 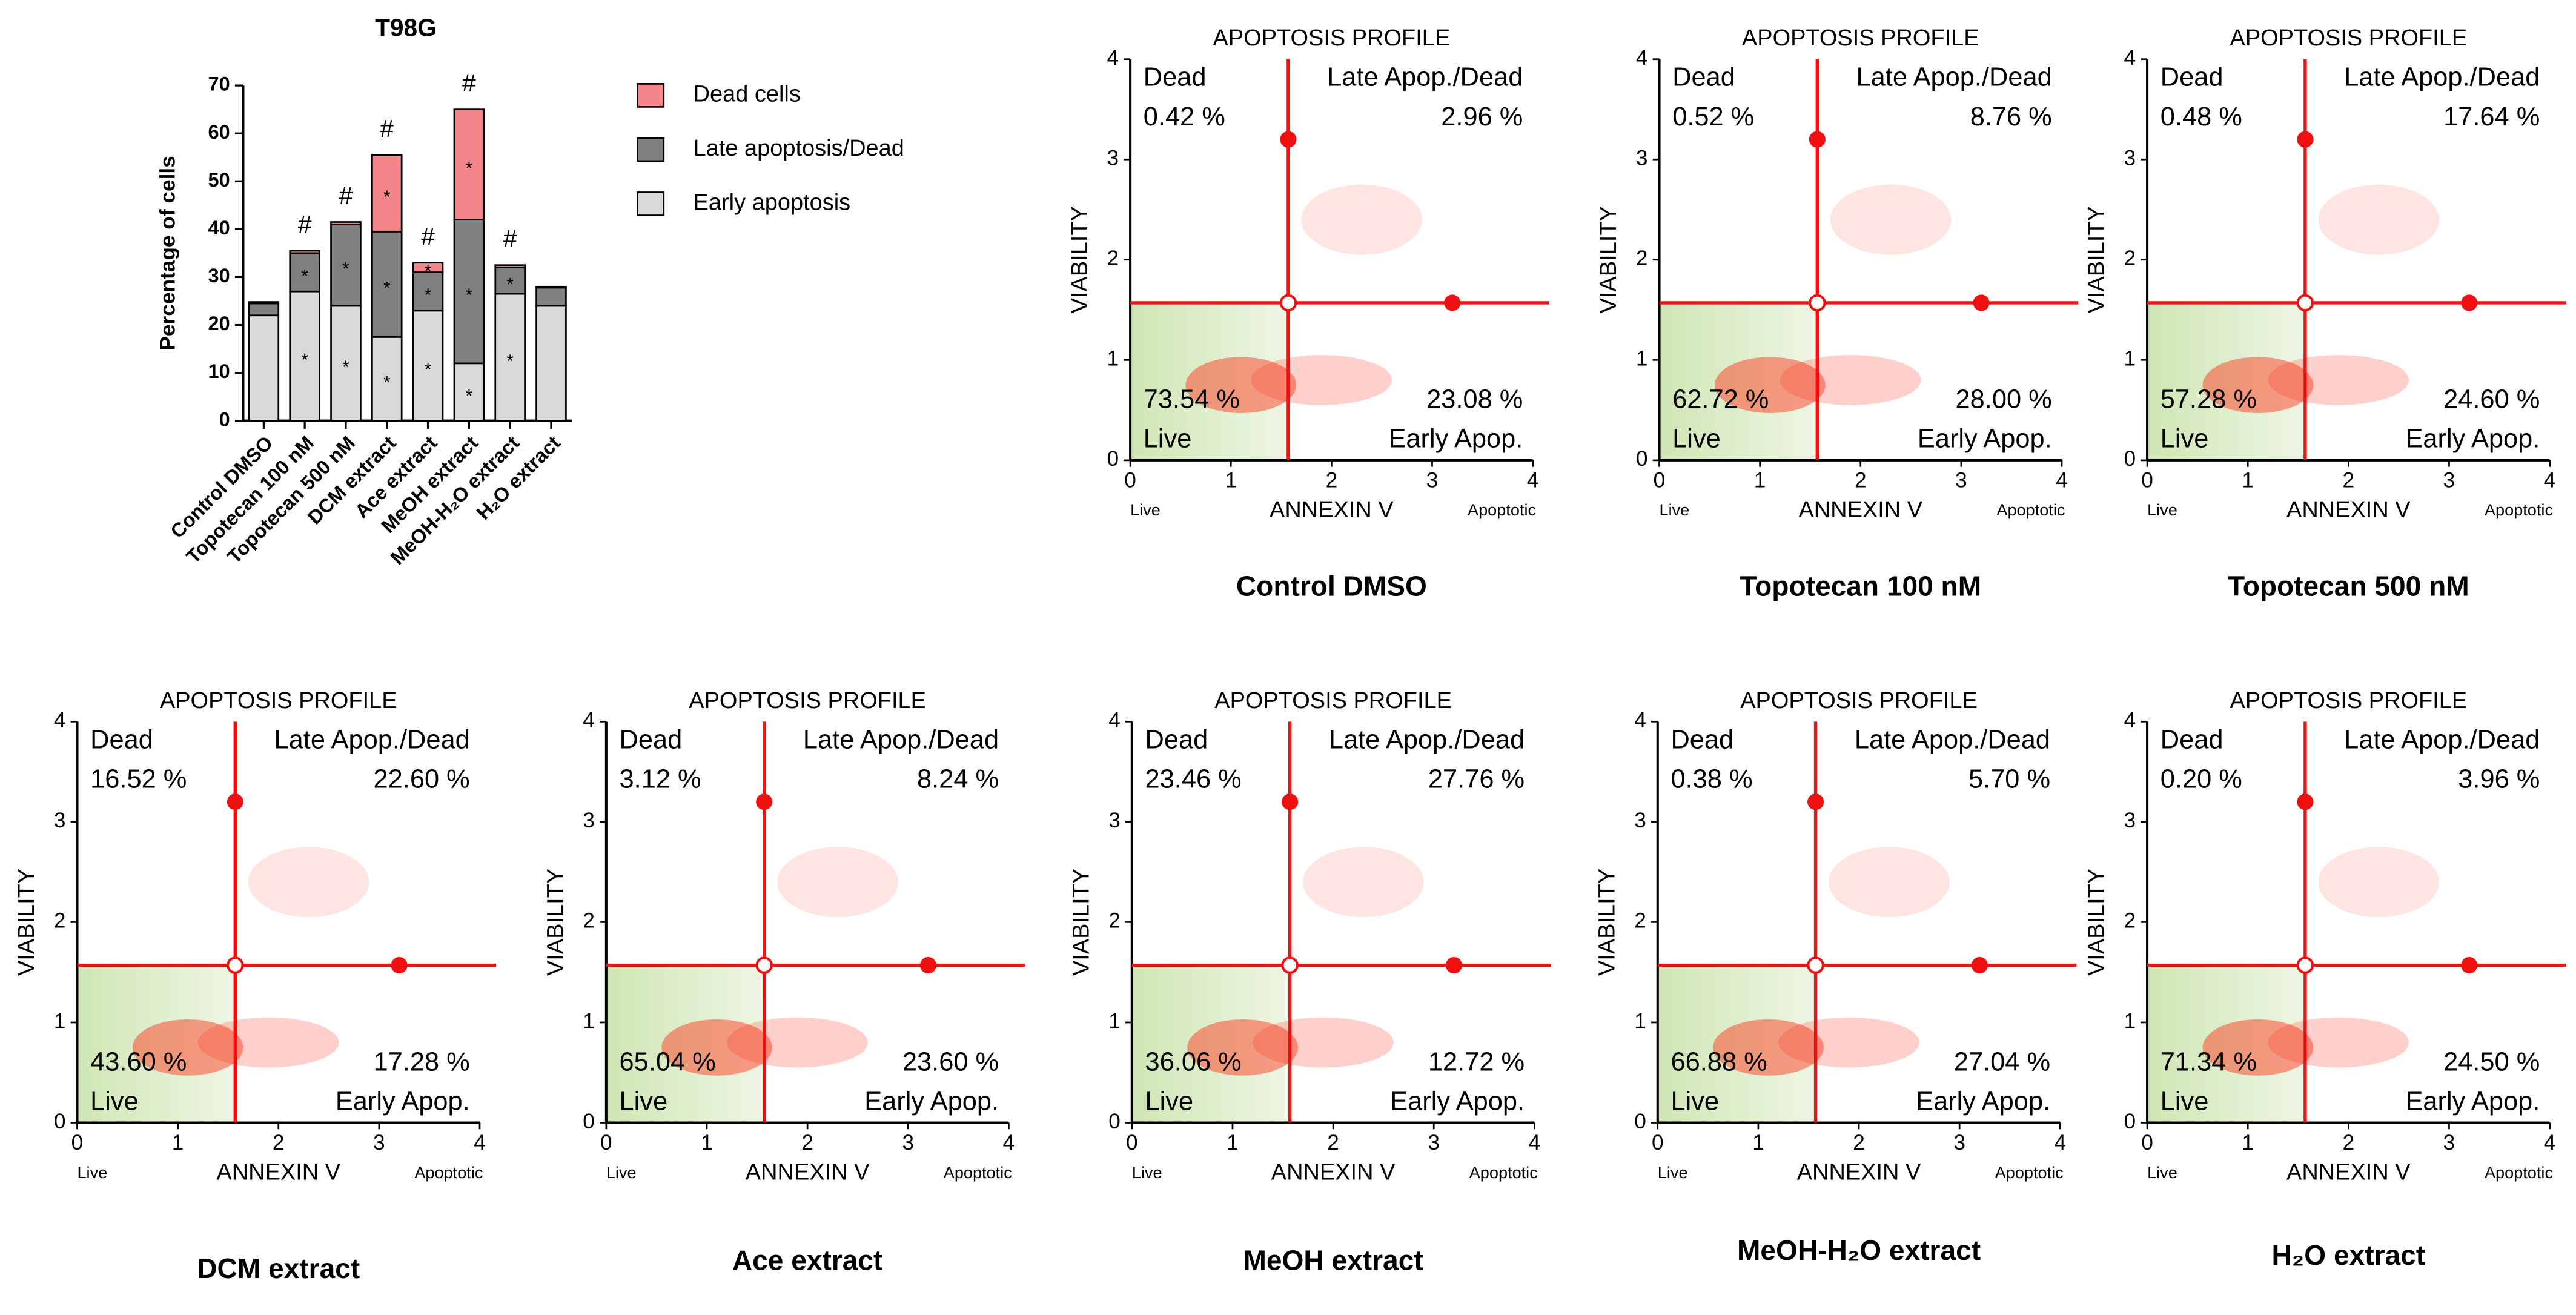 What do you see at coordinates (1711, 778) in the screenshot?
I see `quadrant-percent: 0.38 %` at bounding box center [1711, 778].